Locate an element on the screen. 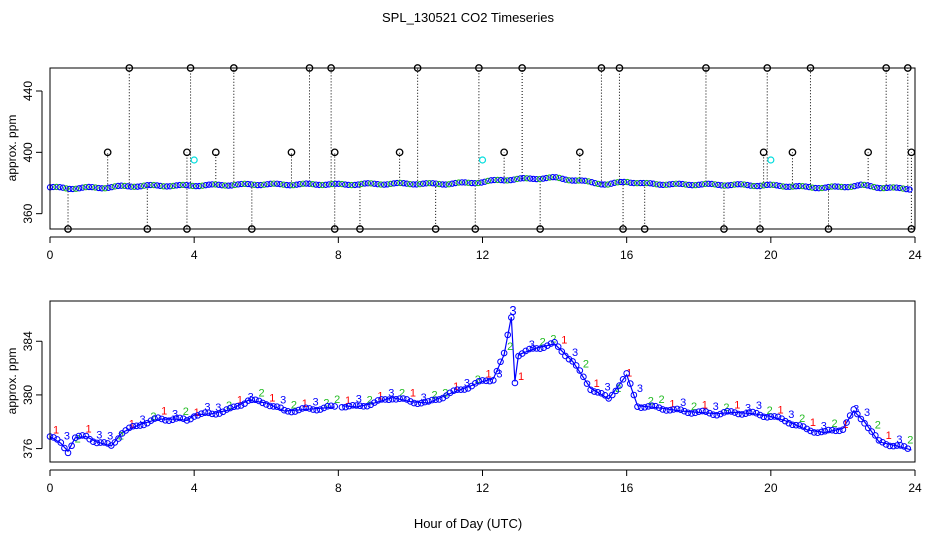 This screenshot has height=540, width=936. x-tick-label: 24 is located at coordinates (915, 488).